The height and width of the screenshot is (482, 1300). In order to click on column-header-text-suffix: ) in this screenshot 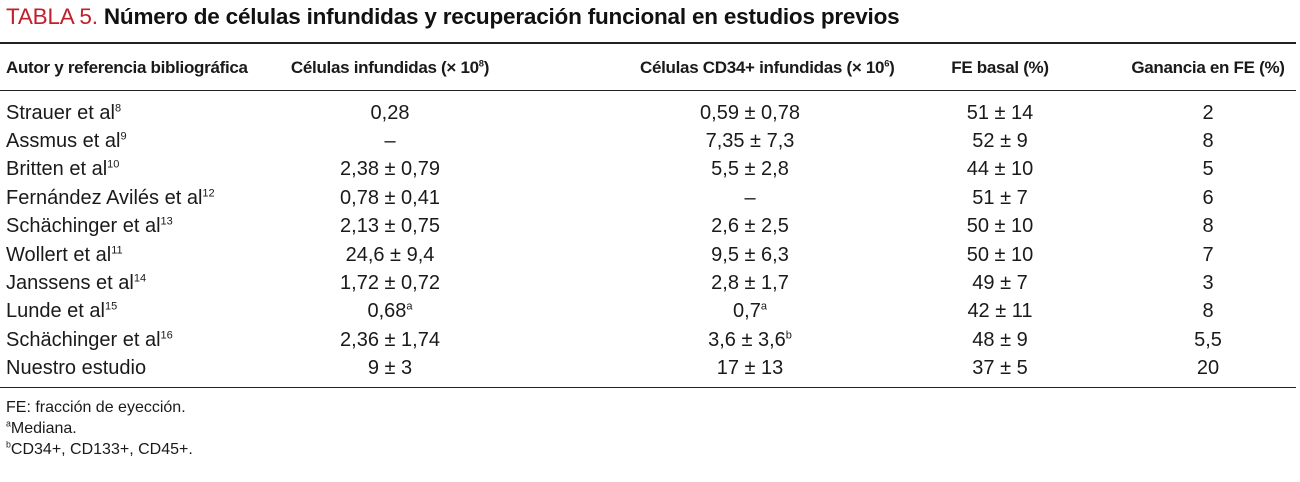, I will do `click(892, 67)`.